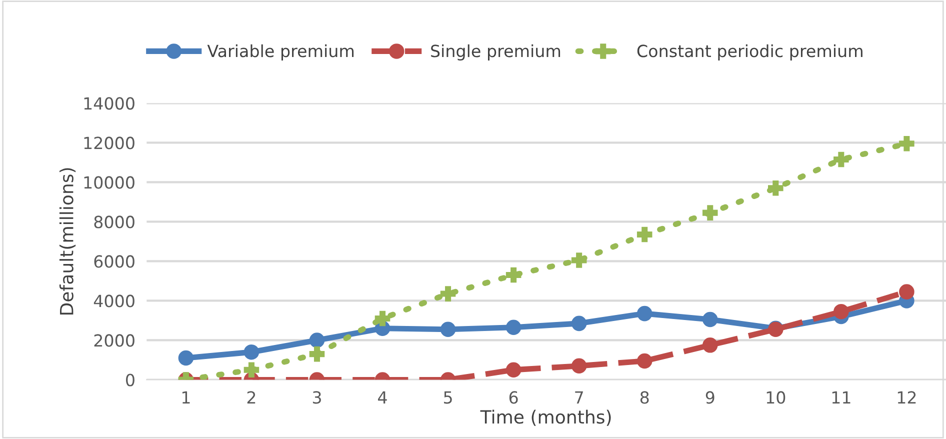 The image size is (946, 439). Describe the element at coordinates (114, 222) in the screenshot. I see `y-tick-label: 8000` at that location.